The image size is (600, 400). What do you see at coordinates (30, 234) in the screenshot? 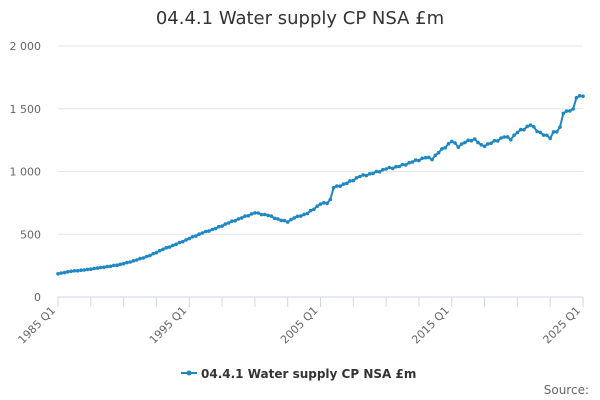
I see `y-tick-label: 500` at bounding box center [30, 234].